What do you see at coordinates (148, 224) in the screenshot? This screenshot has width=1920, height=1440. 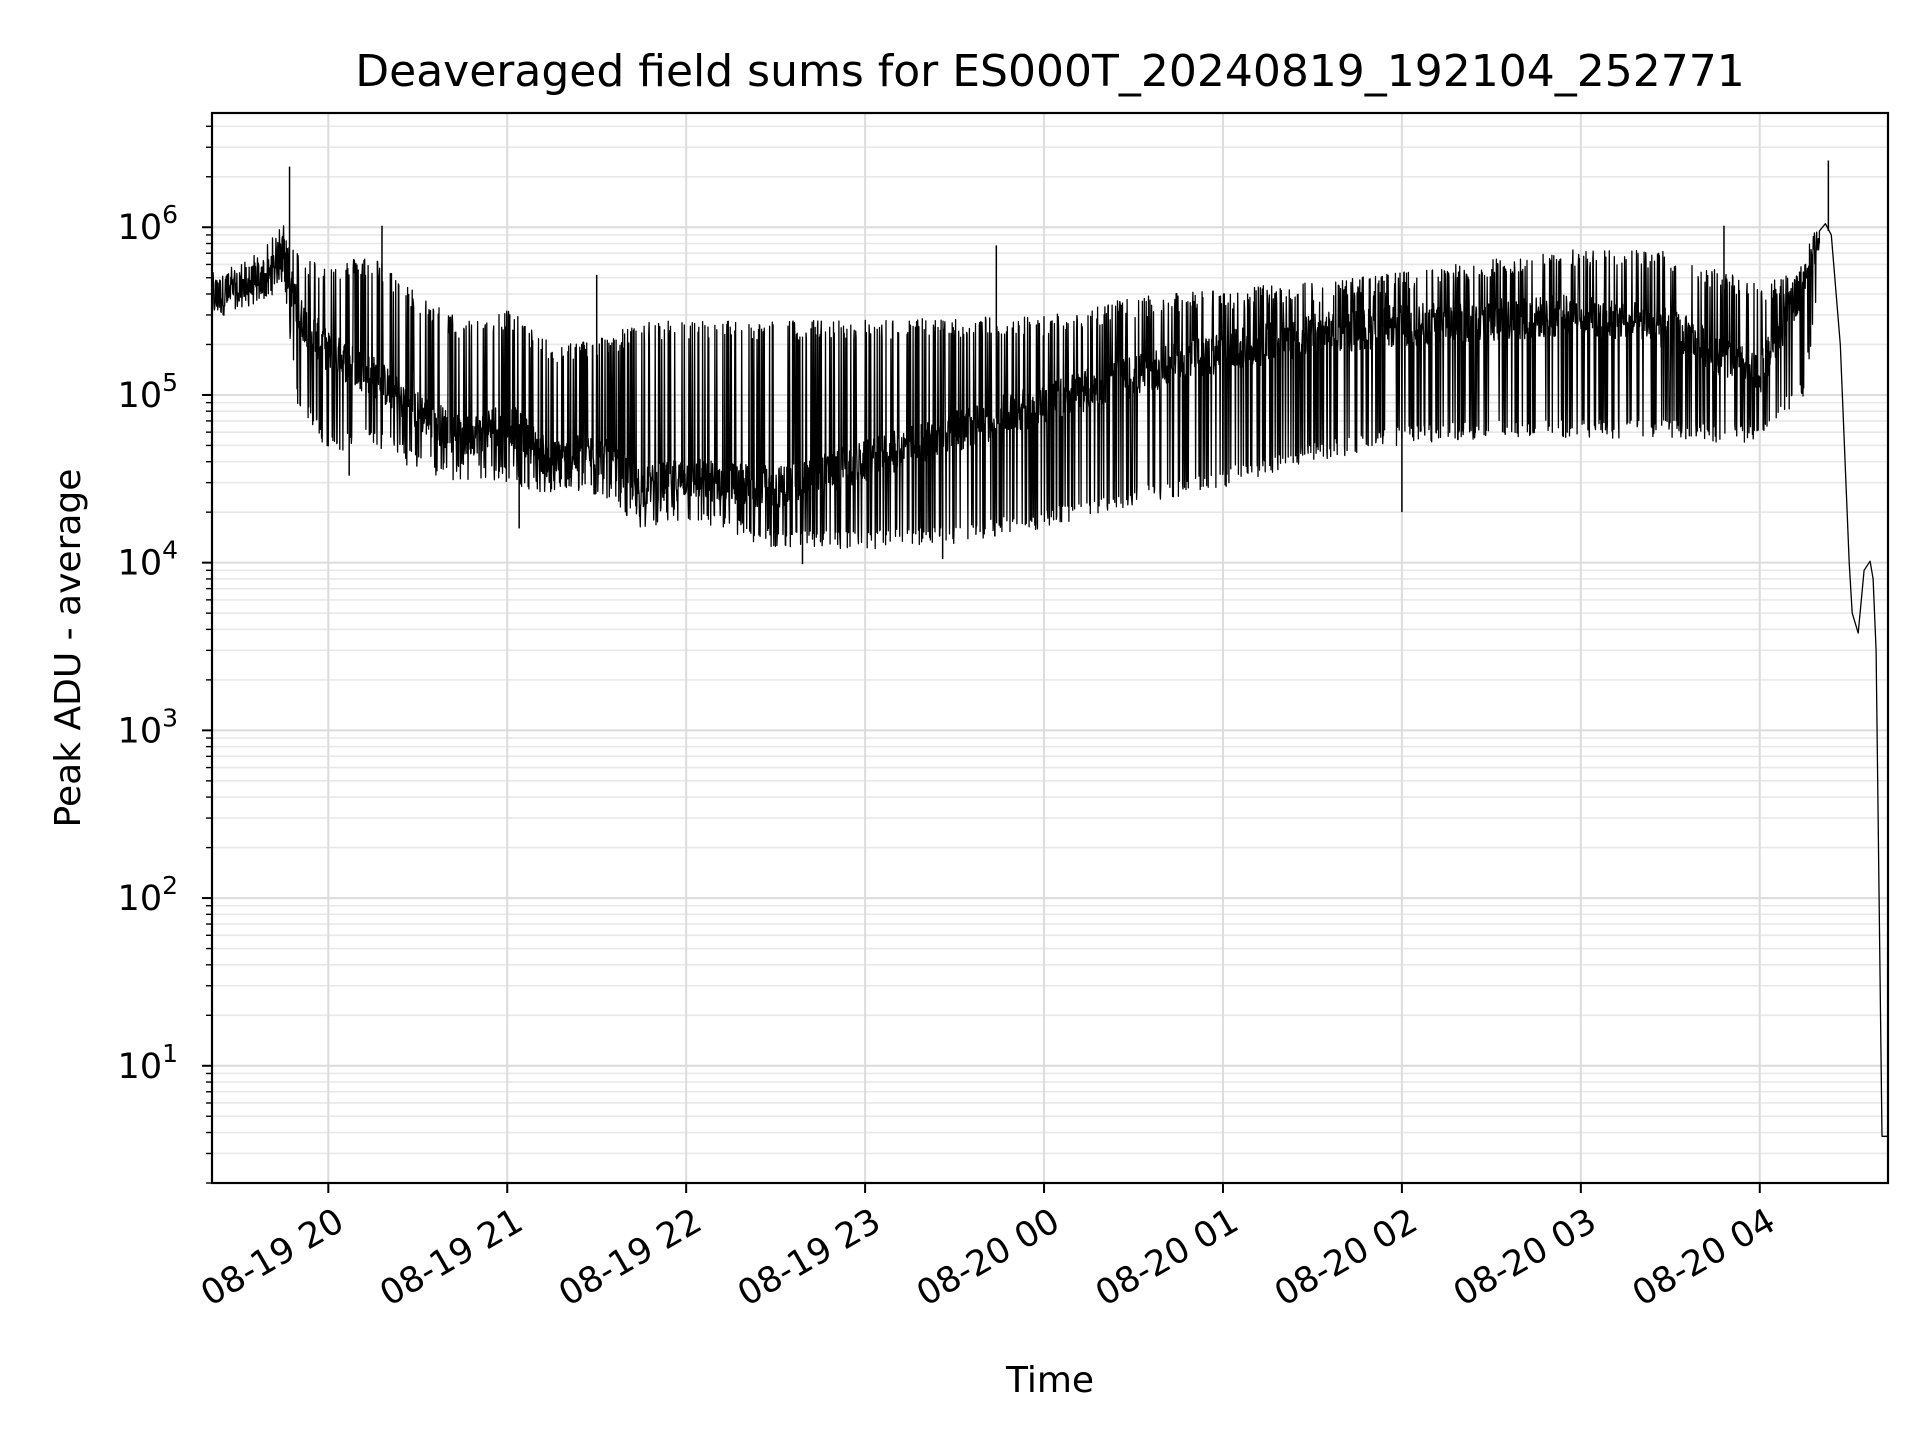 I see `y-tick-label: 10⁶` at bounding box center [148, 224].